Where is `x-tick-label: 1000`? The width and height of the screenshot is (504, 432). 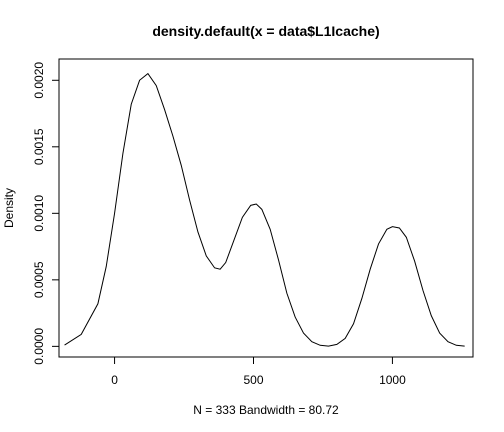
x-tick-label: 1000 is located at coordinates (392, 380).